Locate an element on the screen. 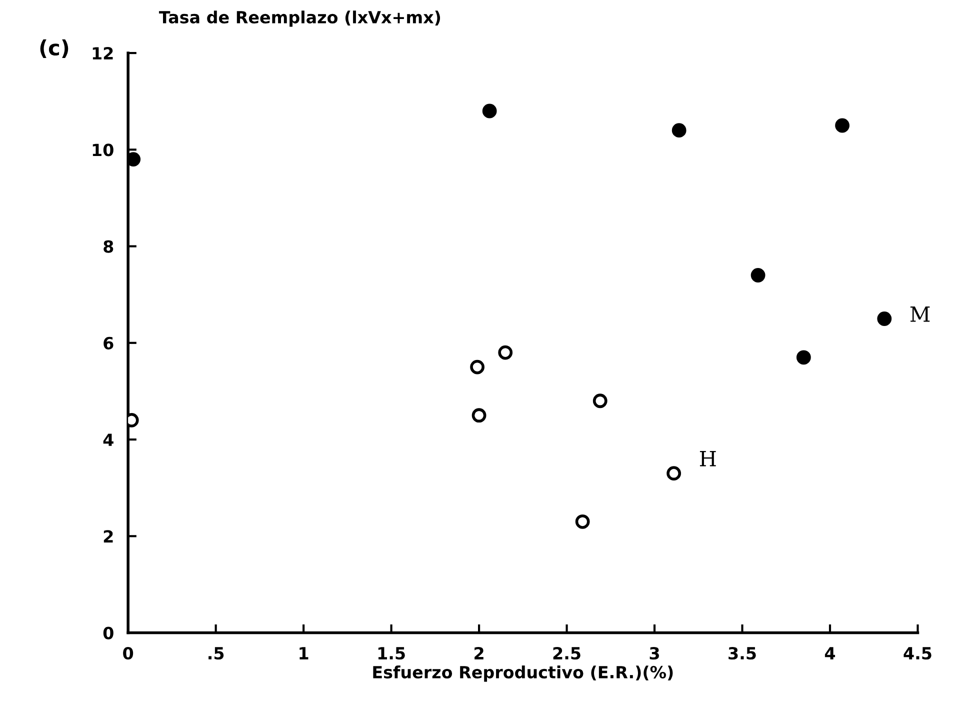  x-tick-label: .5 is located at coordinates (216, 653).